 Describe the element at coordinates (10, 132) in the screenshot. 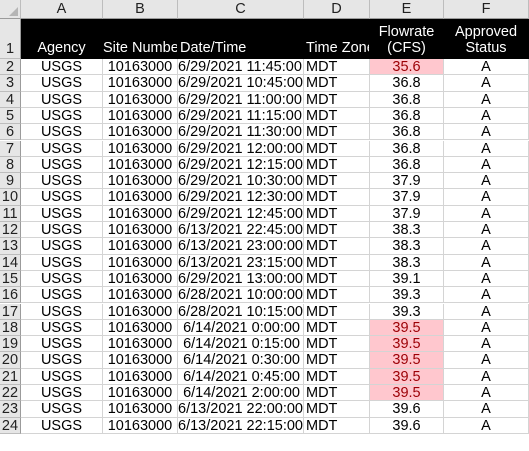

I see `row-header: 6` at that location.